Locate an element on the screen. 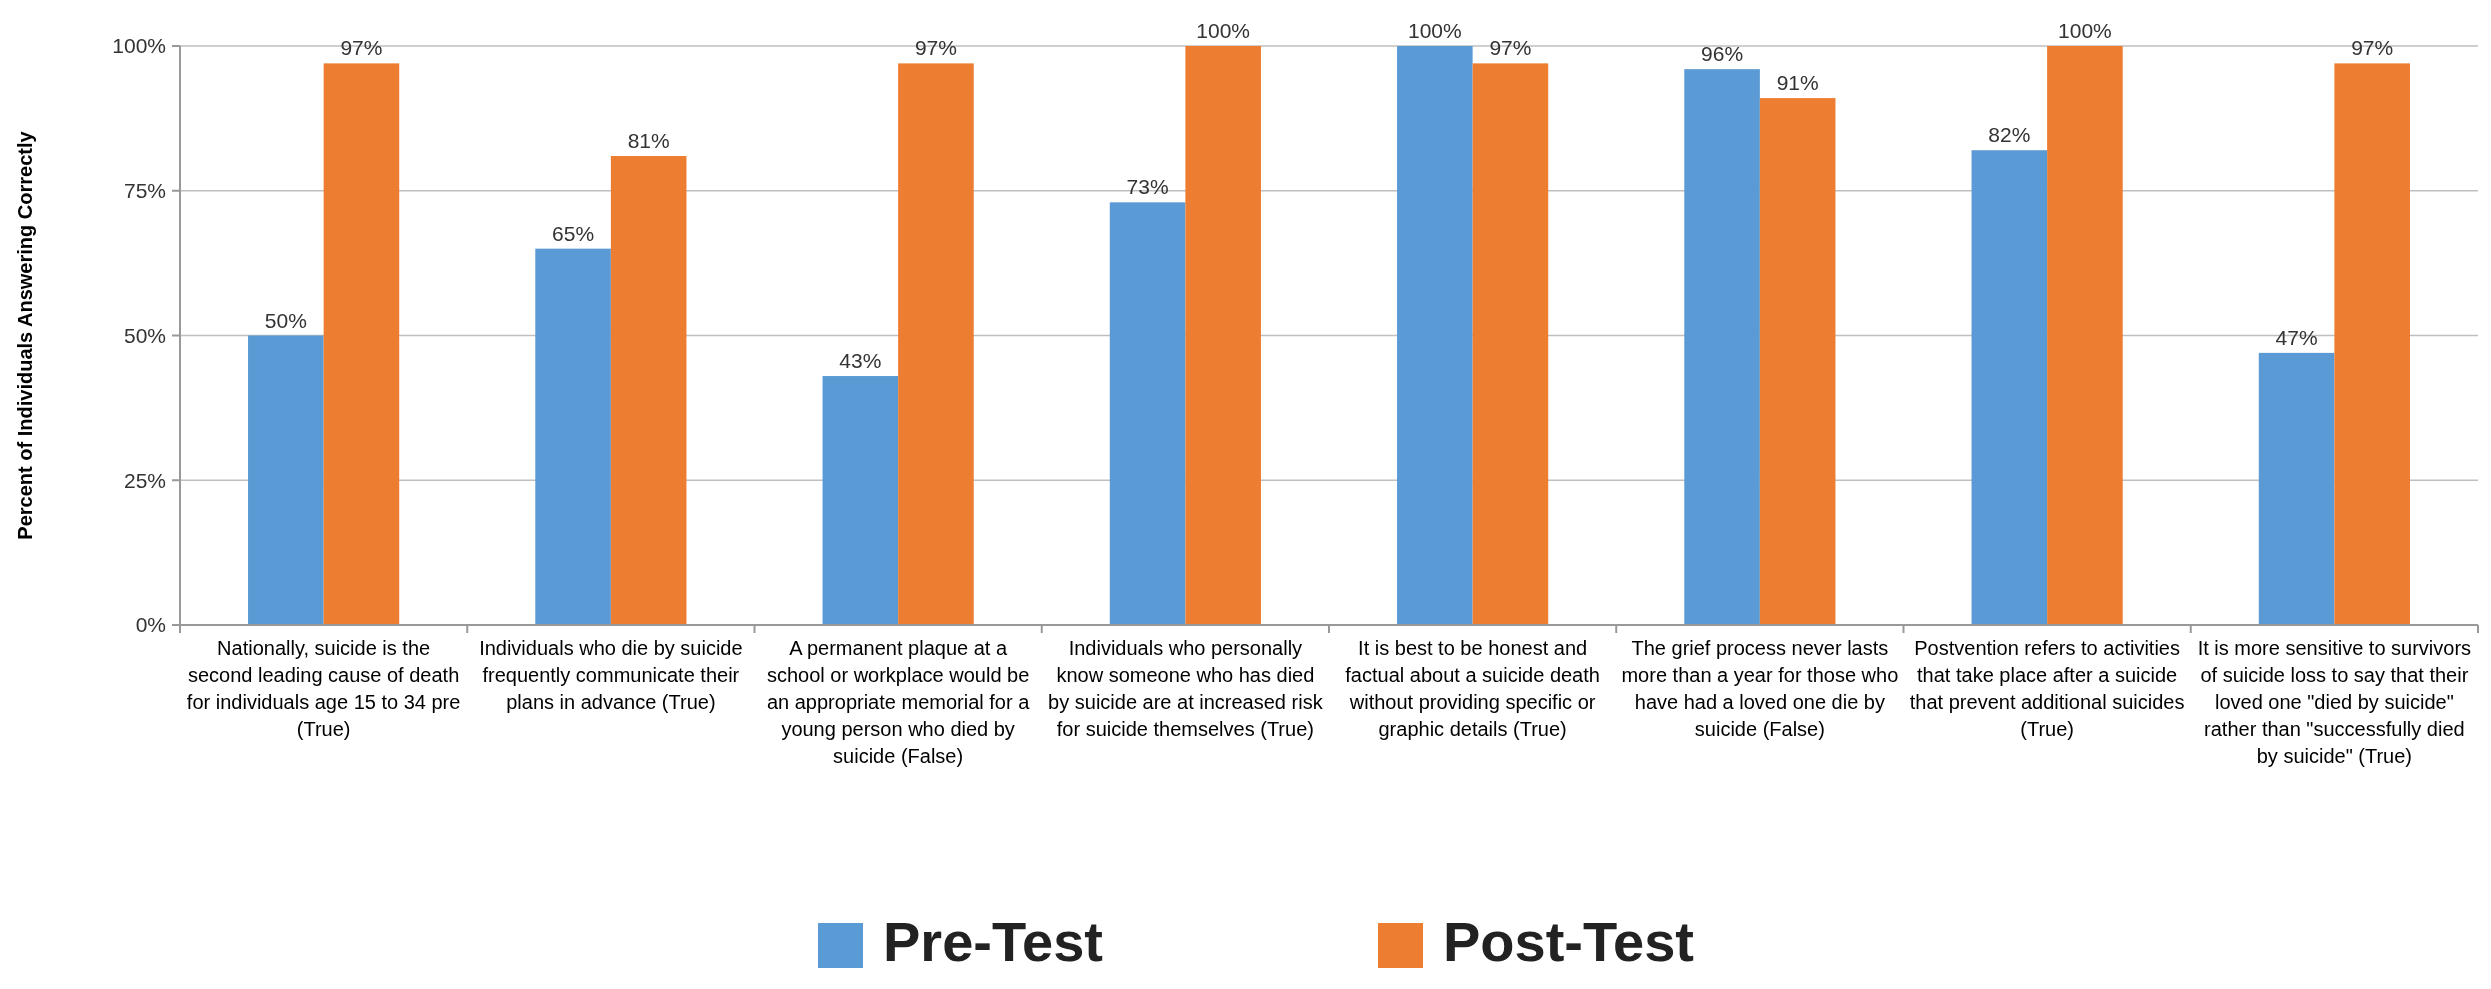 This screenshot has height=989, width=2491. x-tick-label: It is best to be honest and factual about a suicide death without providing specific or graphic details (True) is located at coordinates (1472, 688).